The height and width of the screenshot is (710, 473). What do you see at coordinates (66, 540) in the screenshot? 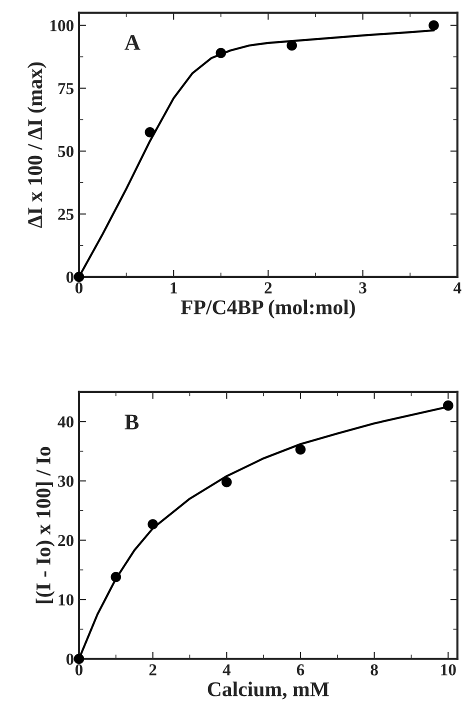
I see `y-tick-label: 20` at bounding box center [66, 540].